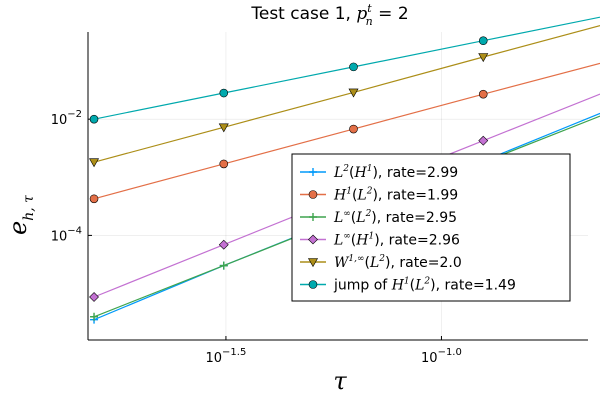 Image resolution: width=600 pixels, height=400 pixels. I want to click on legend-item-2: L∞(L2), rate=2.95, so click(378, 217).